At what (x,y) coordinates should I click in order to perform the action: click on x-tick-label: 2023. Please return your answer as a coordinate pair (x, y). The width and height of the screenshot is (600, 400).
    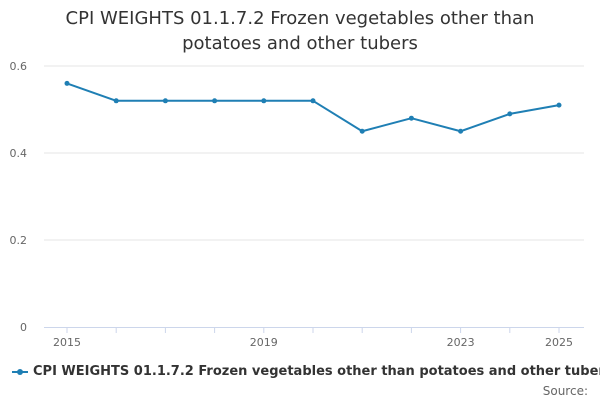
    Looking at the image, I should click on (461, 342).